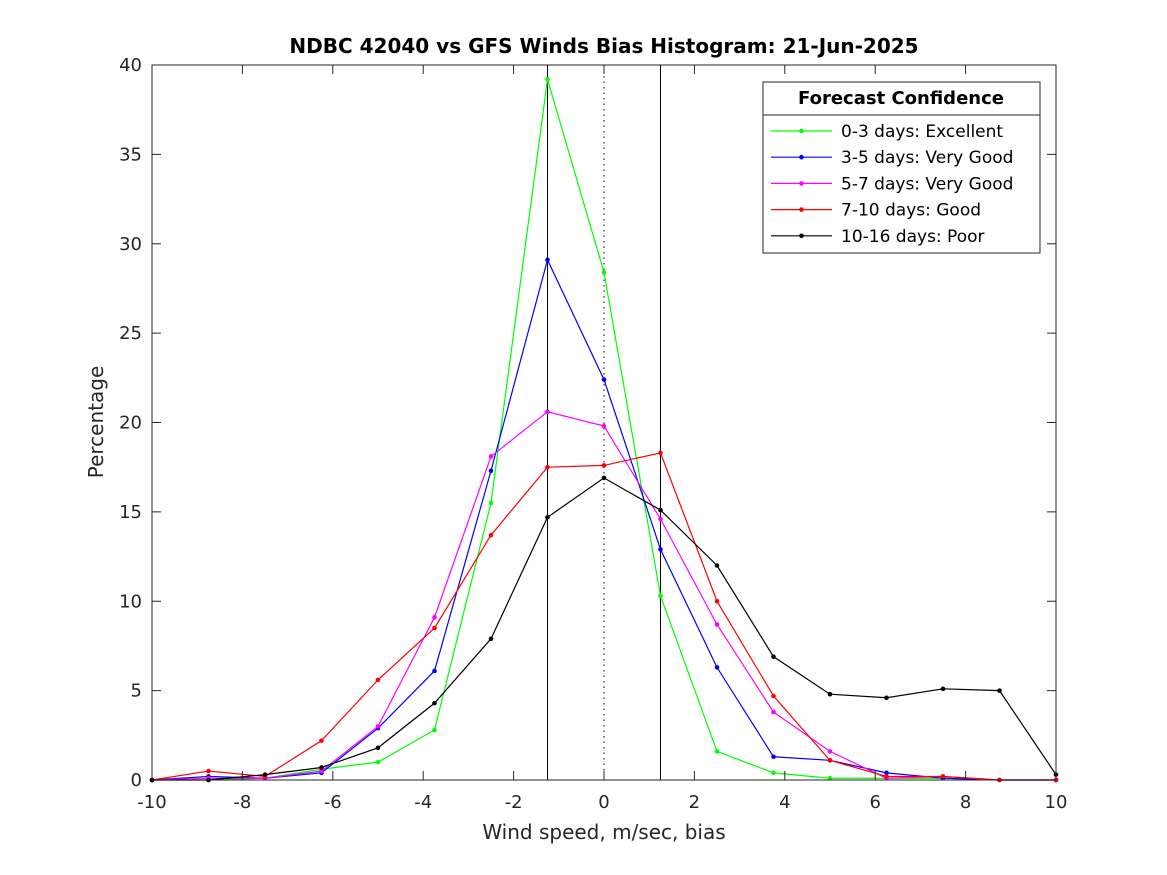 This screenshot has height=875, width=1167. Describe the element at coordinates (603, 802) in the screenshot. I see `x-tick-label-5: 0` at that location.